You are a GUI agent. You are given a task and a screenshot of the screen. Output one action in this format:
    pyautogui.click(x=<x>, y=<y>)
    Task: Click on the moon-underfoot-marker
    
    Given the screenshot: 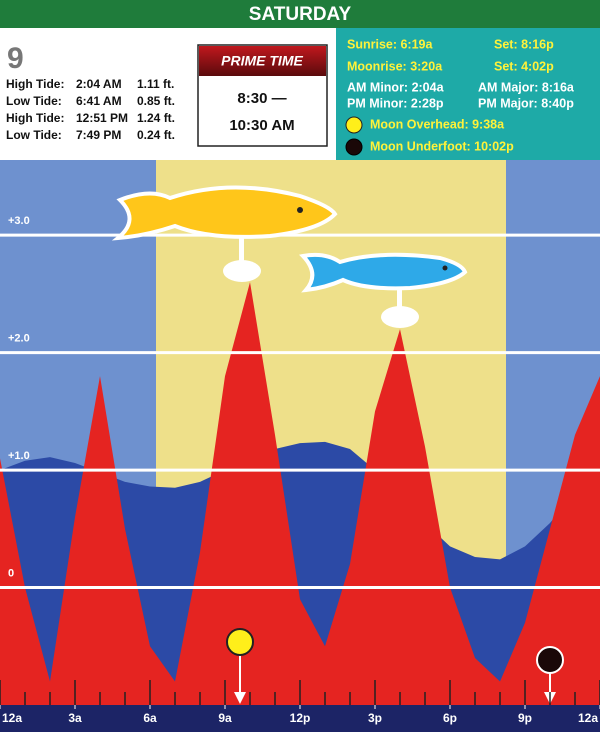 What is the action you would take?
    pyautogui.click(x=550, y=660)
    